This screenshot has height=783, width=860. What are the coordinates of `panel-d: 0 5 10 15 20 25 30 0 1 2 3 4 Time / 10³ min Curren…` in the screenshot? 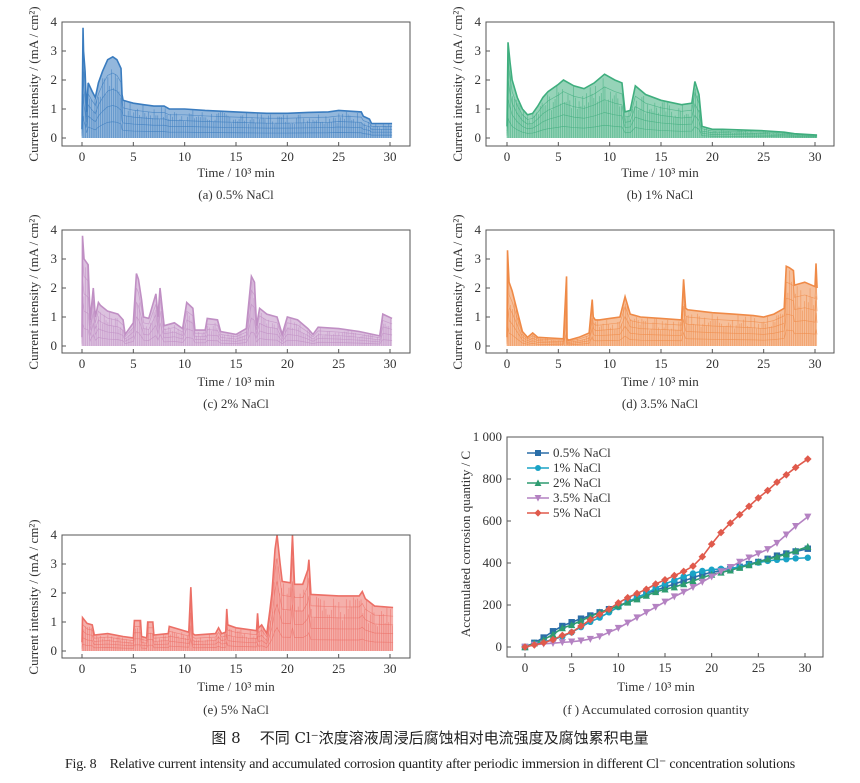 It's located at (642, 312).